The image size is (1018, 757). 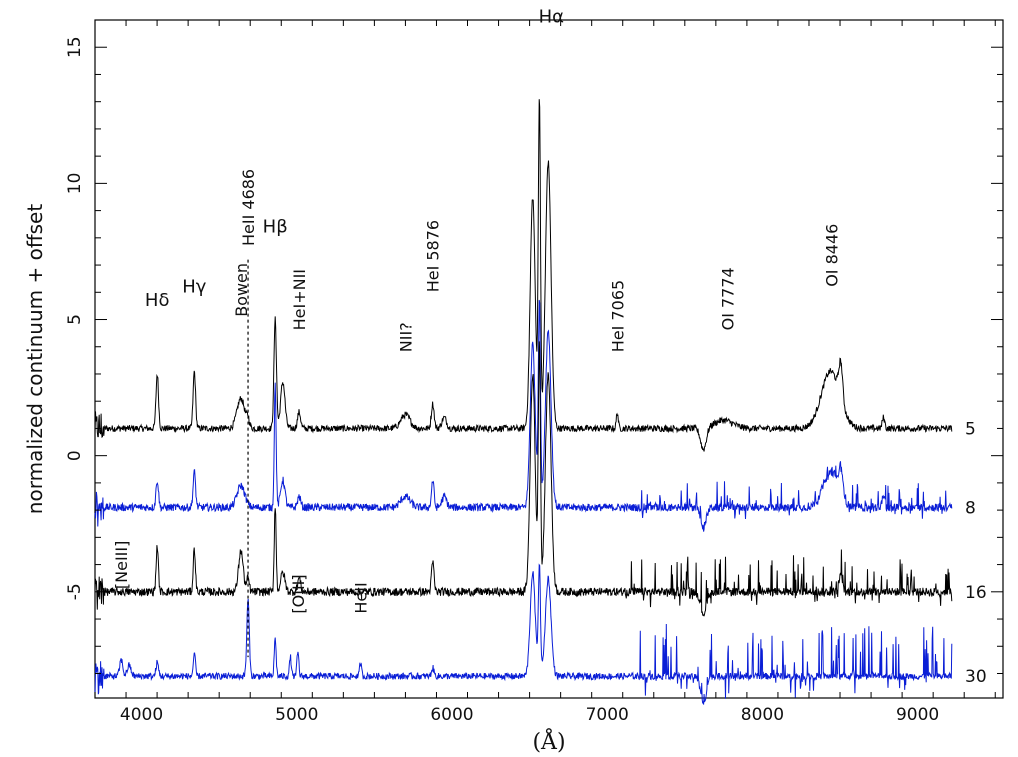 I want to click on annotation-label: HeI 7065, so click(x=617, y=316).